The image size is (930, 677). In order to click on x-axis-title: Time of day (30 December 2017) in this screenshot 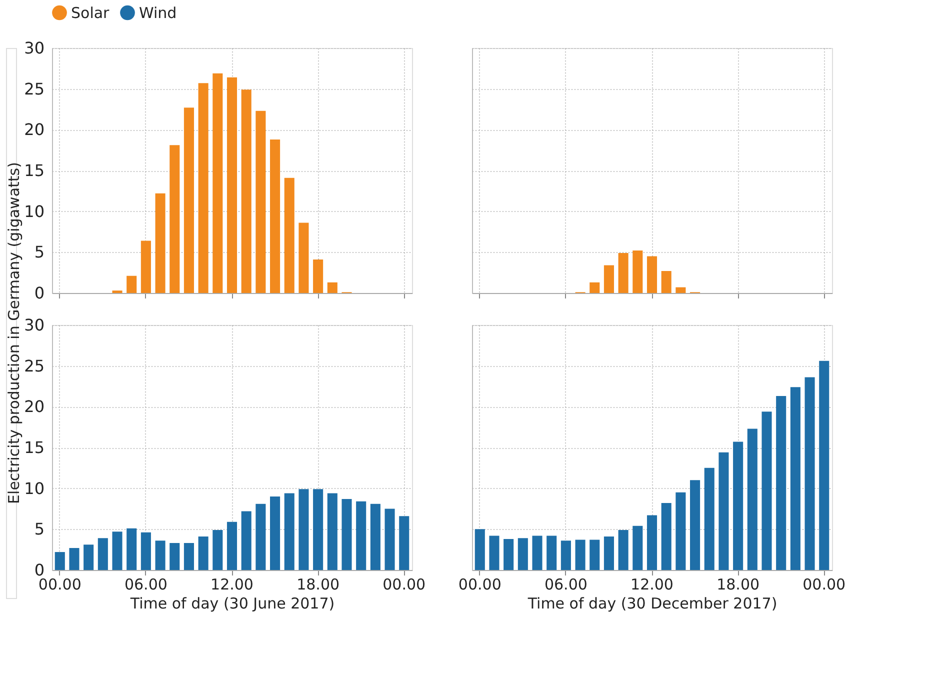, I will do `click(652, 603)`.